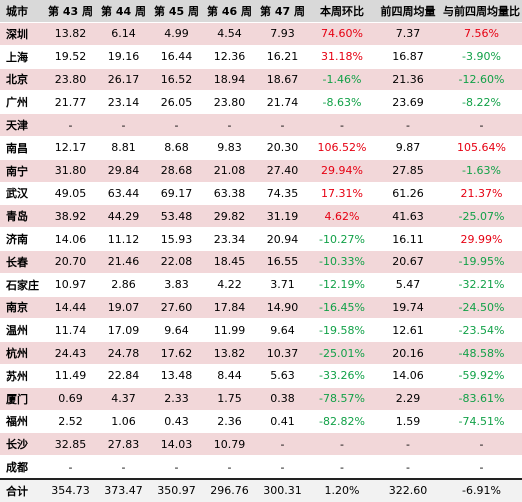 The width and height of the screenshot is (522, 502). I want to click on total-week-over-week-cell: 1.20%, so click(342, 489).